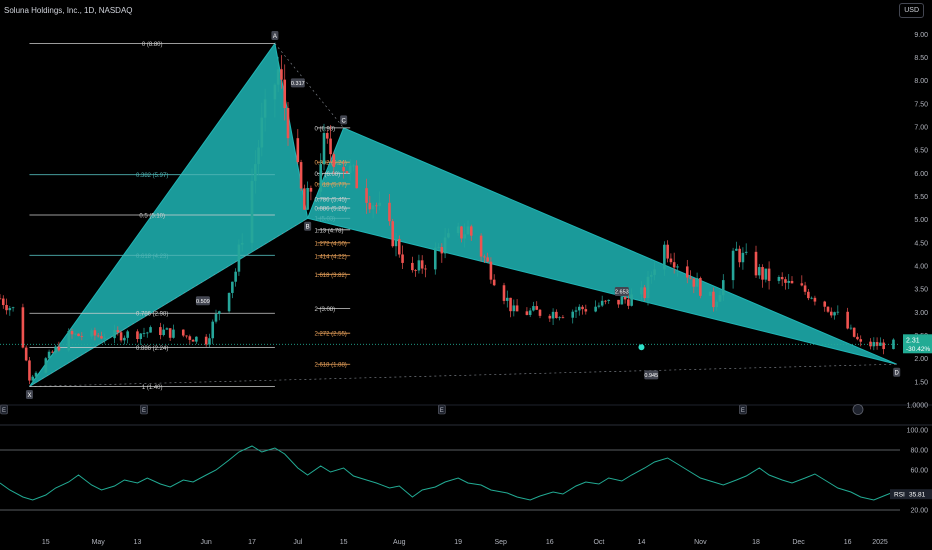 This screenshot has width=932, height=550. I want to click on price-axis-label: 7.00, so click(921, 127).